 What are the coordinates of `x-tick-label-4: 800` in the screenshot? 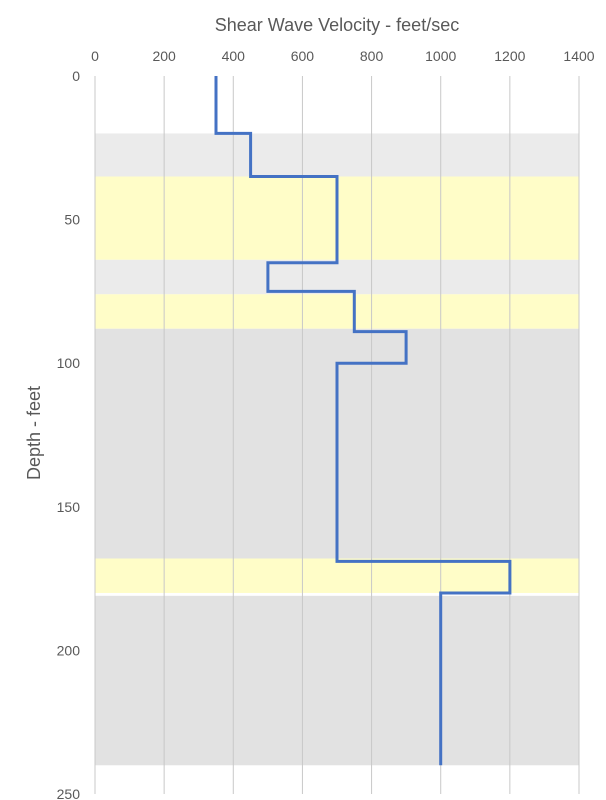 It's located at (372, 56).